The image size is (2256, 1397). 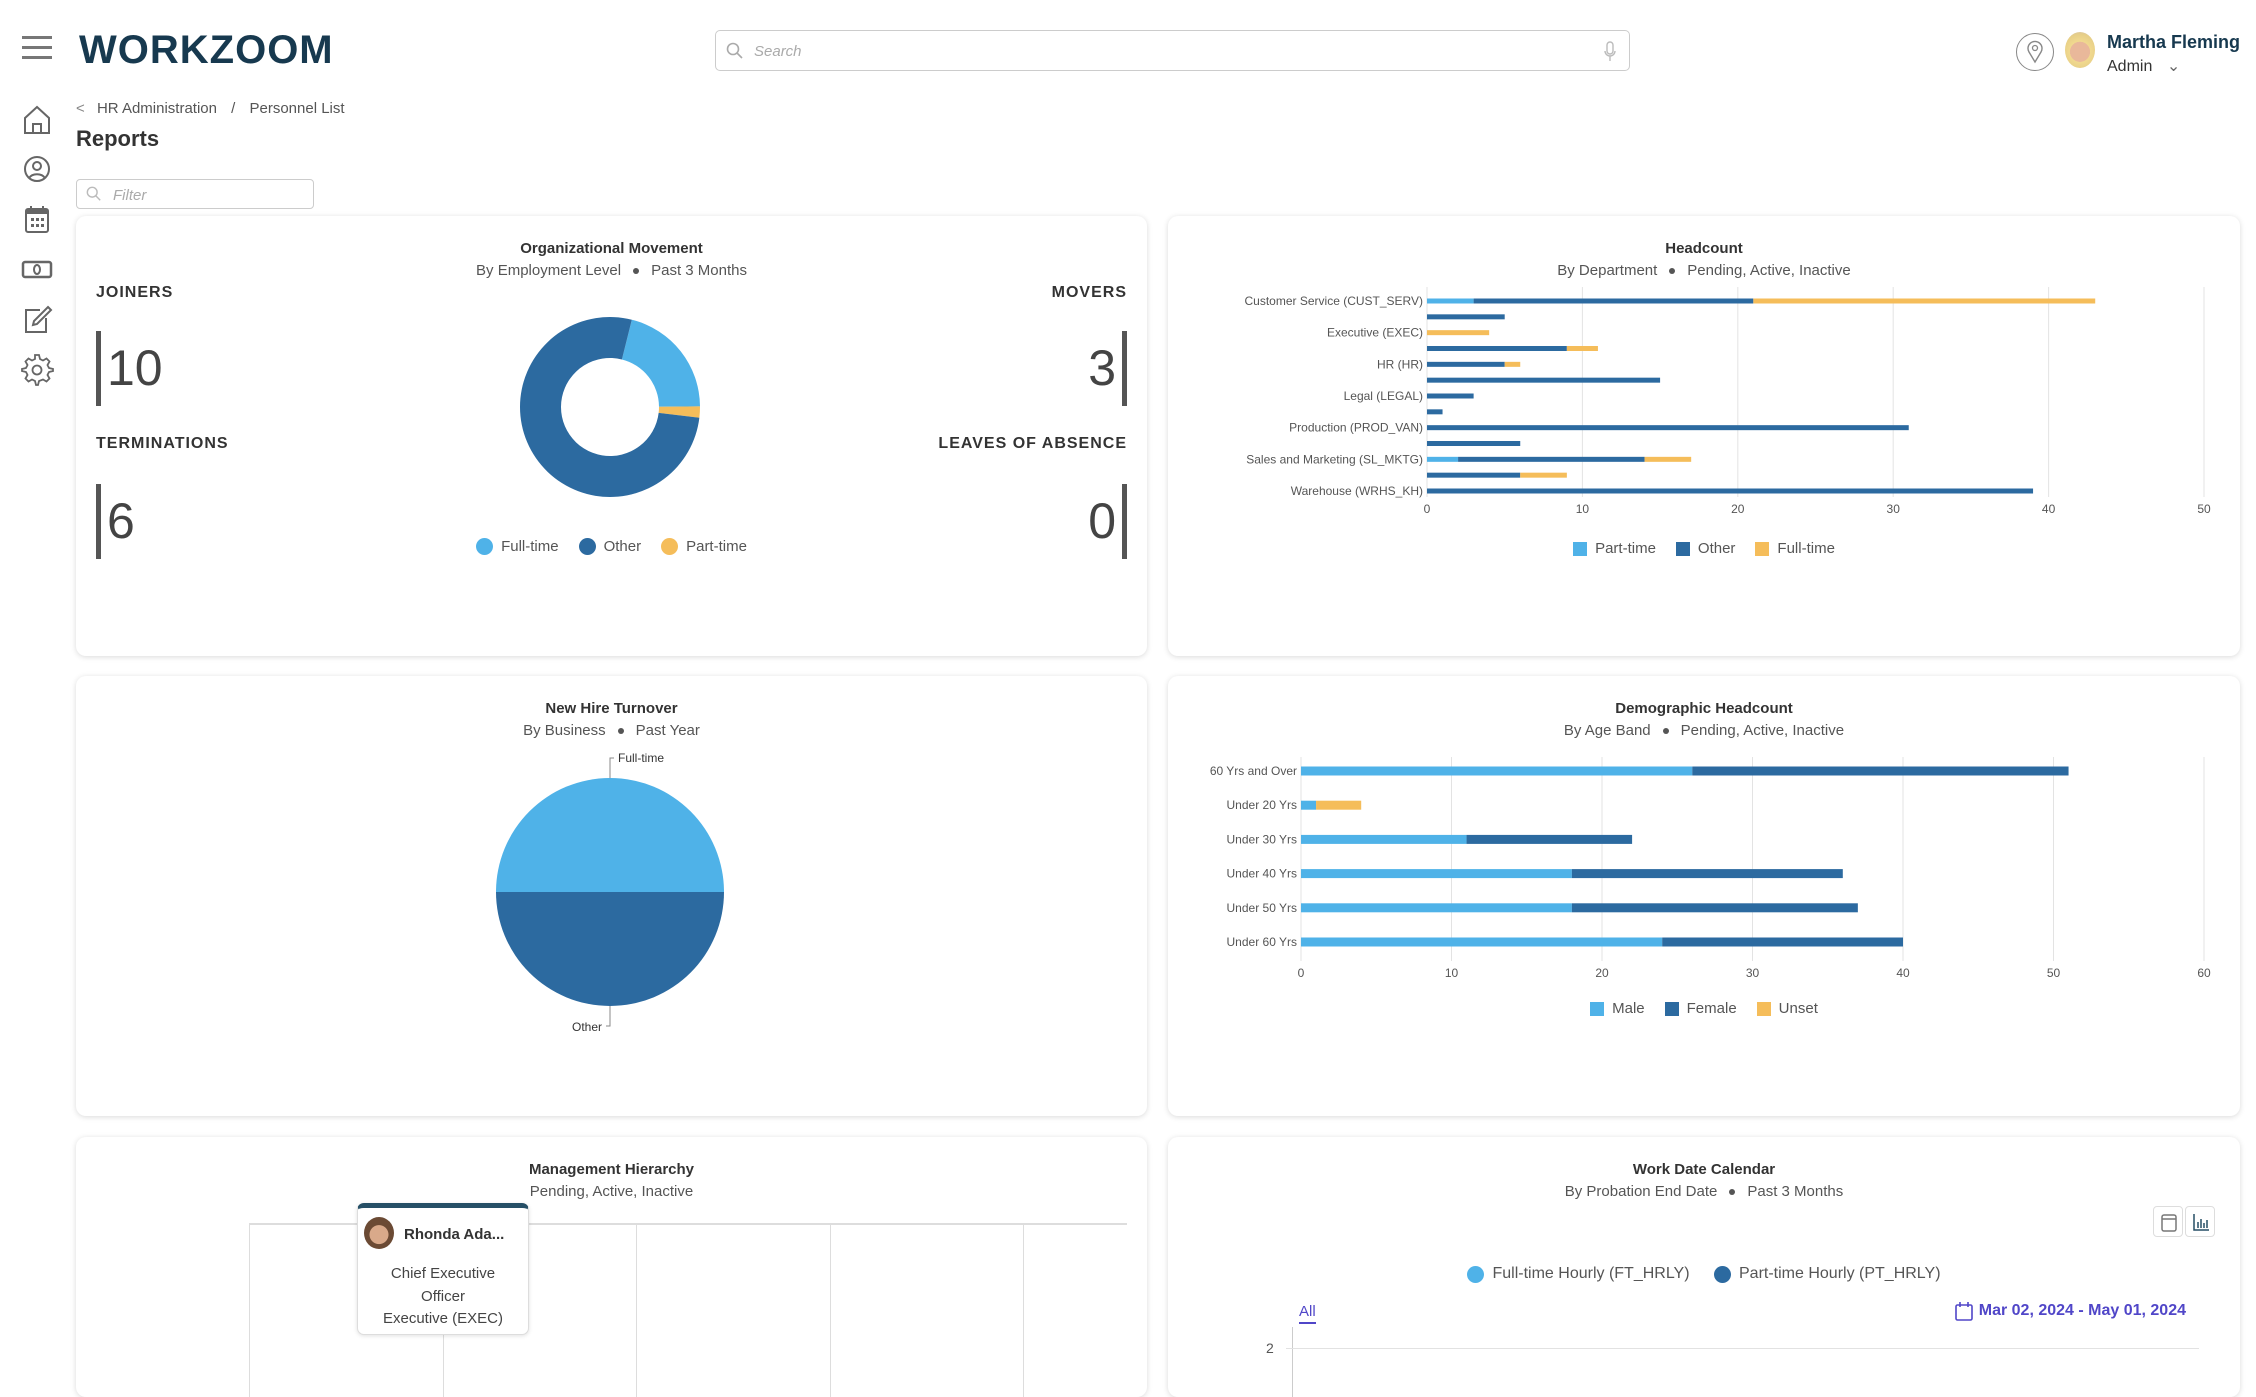 What do you see at coordinates (1610, 52) in the screenshot?
I see `microphone-icon` at bounding box center [1610, 52].